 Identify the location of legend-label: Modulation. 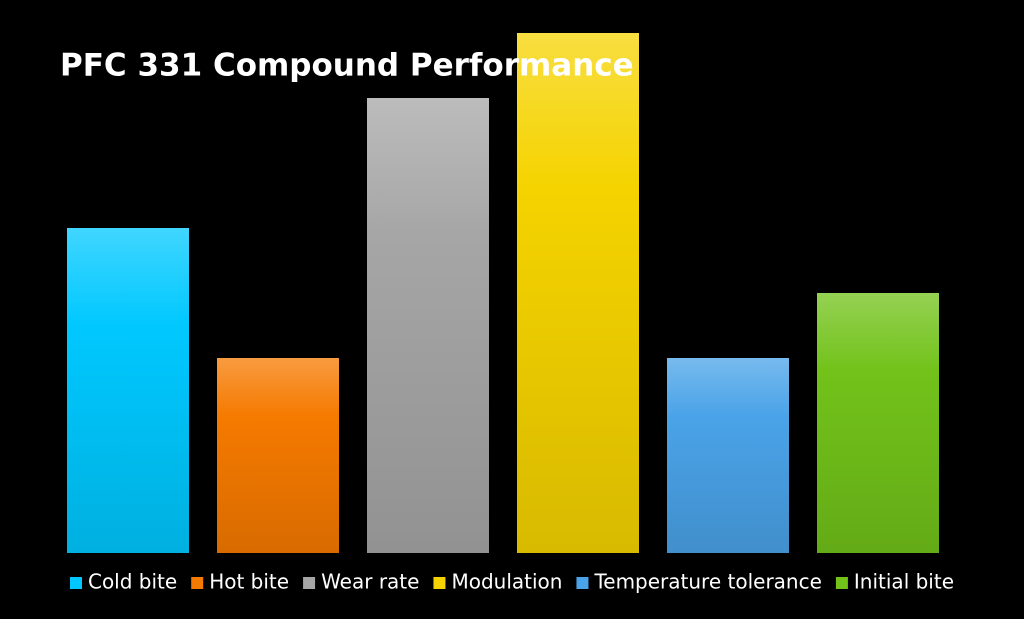
(506, 582).